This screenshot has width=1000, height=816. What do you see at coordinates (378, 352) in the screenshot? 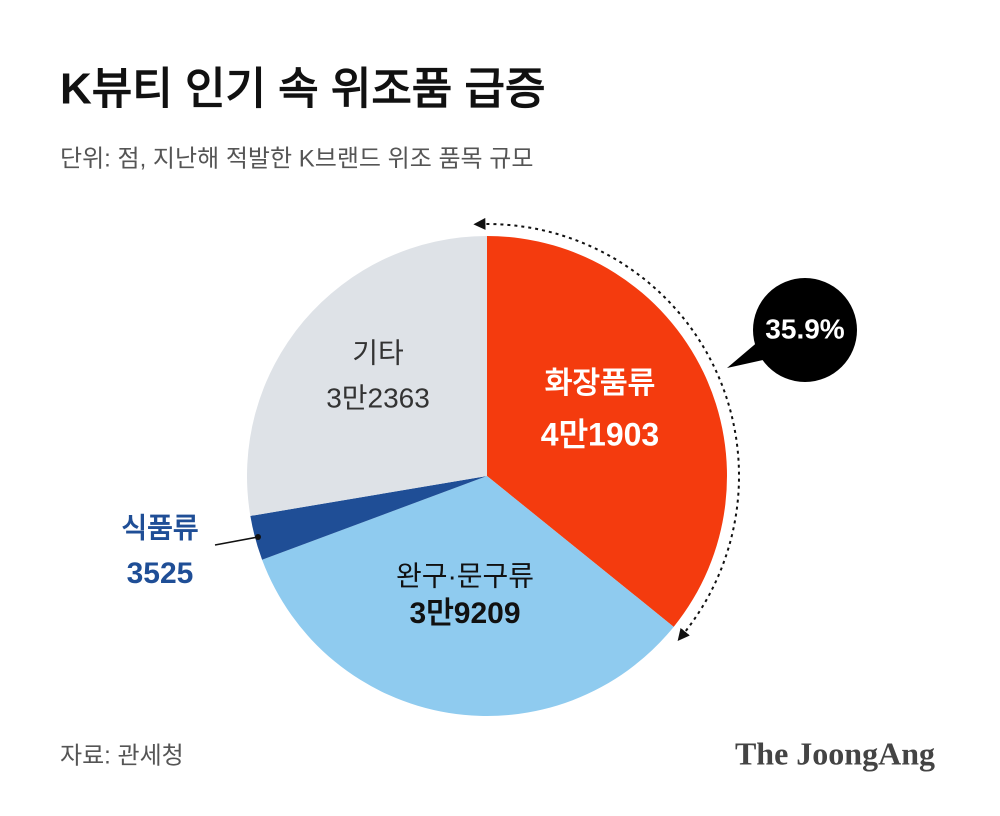
I see `slice-label: 기타` at bounding box center [378, 352].